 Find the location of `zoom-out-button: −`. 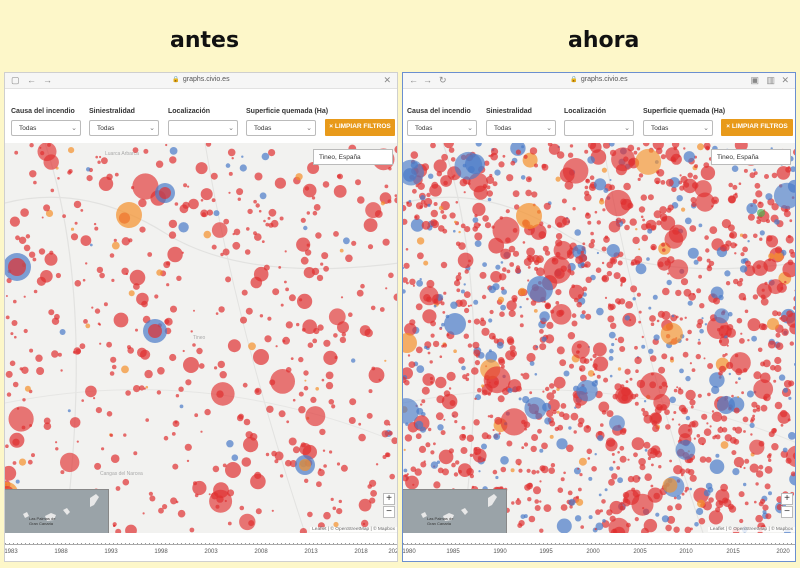

zoom-out-button: − is located at coordinates (787, 512).